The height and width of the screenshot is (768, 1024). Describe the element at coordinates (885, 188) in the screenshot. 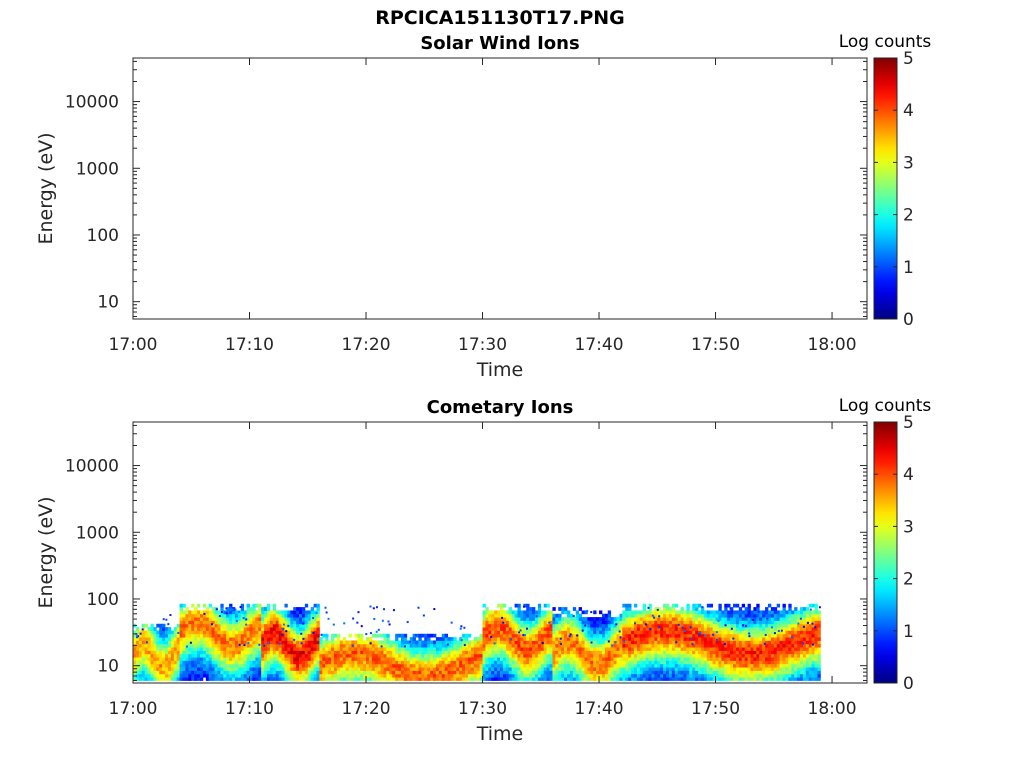

I see `solar-wind-colorbar` at that location.